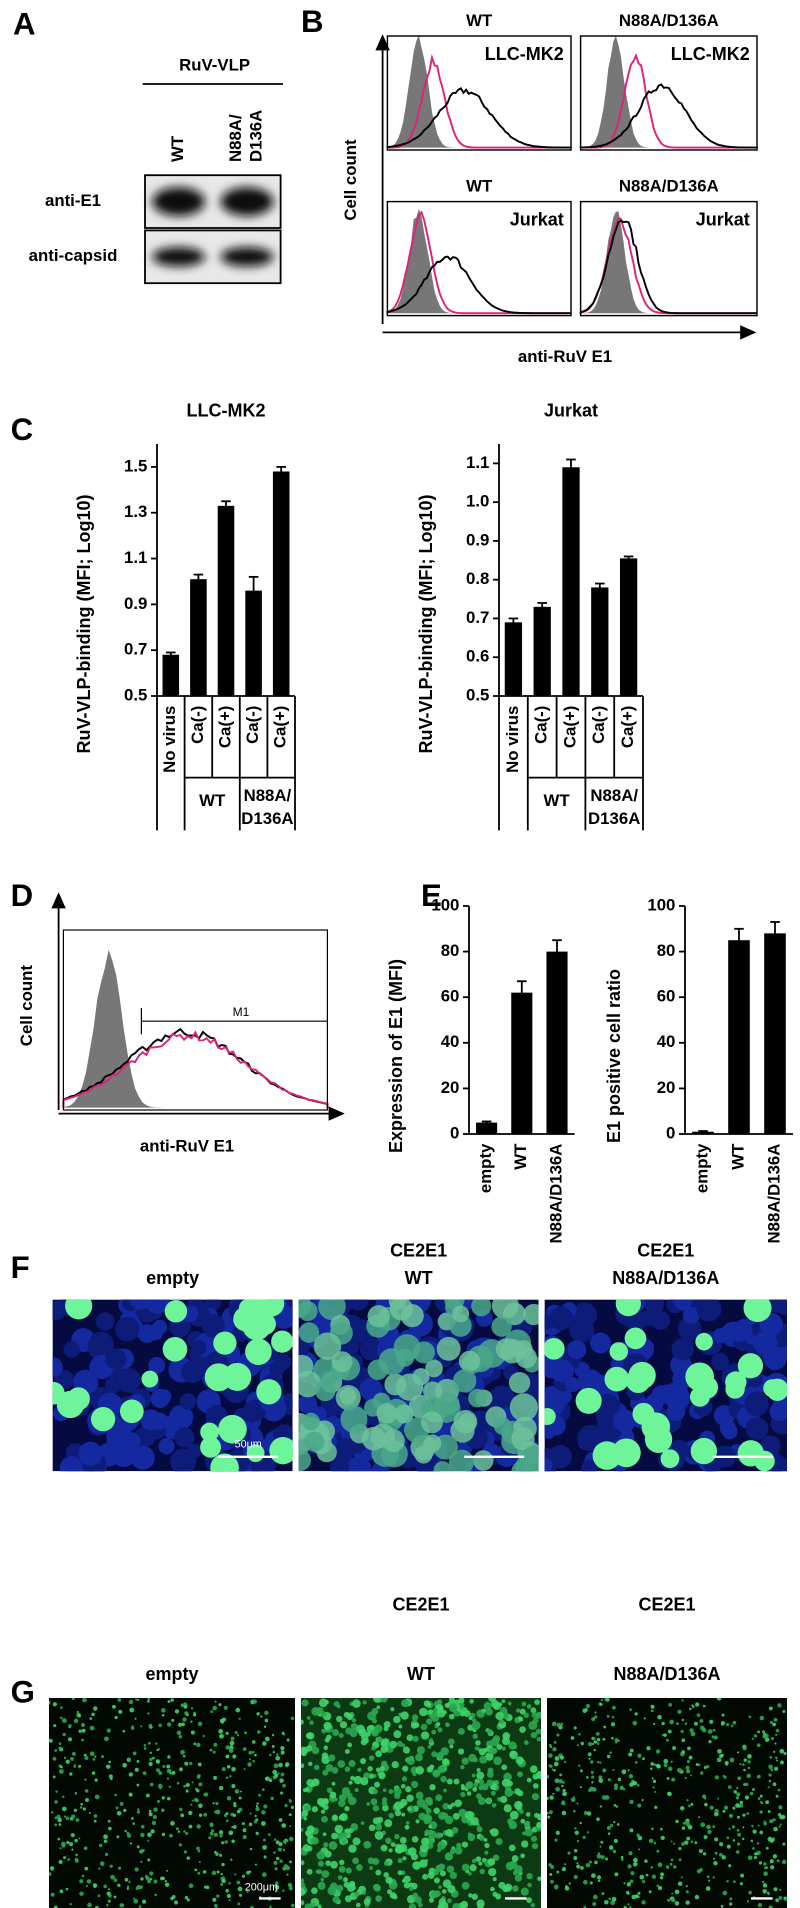 The image size is (800, 1908). Describe the element at coordinates (212, 800) in the screenshot. I see `group-label: WT` at that location.